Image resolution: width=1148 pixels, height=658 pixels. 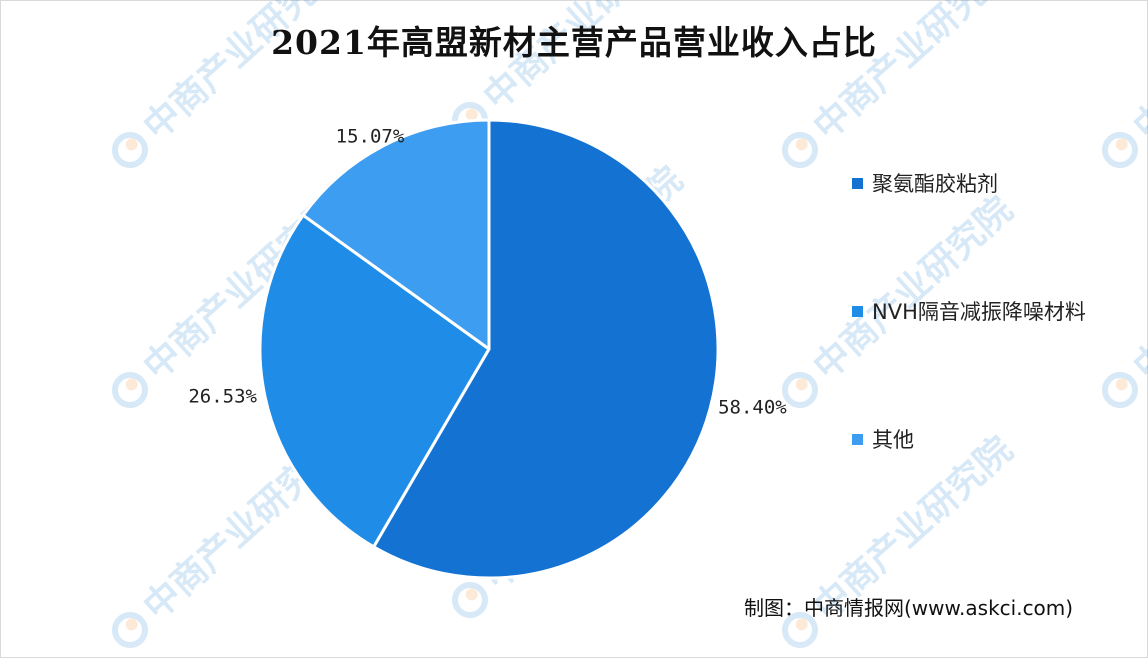 I want to click on legend-item: NVH隔音减振降噪材料, so click(x=969, y=311).